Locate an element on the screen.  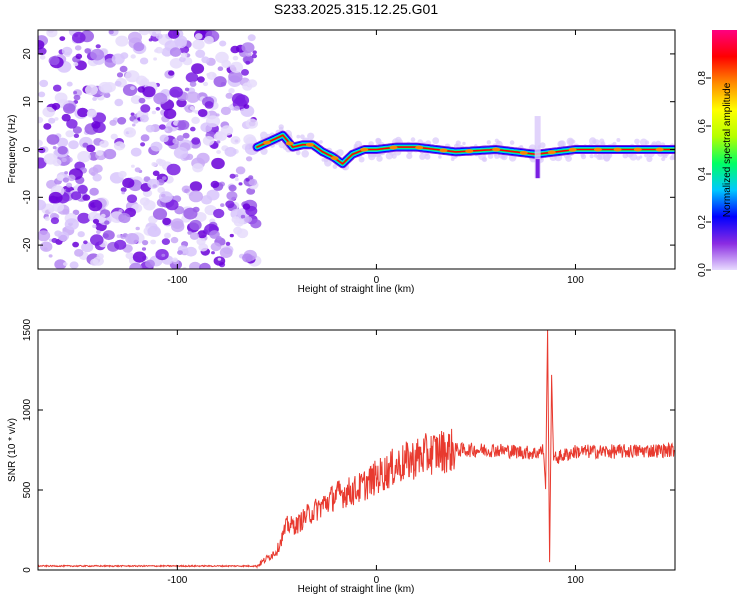
spectrogram-ytick-label: 20 is located at coordinates (27, 54).